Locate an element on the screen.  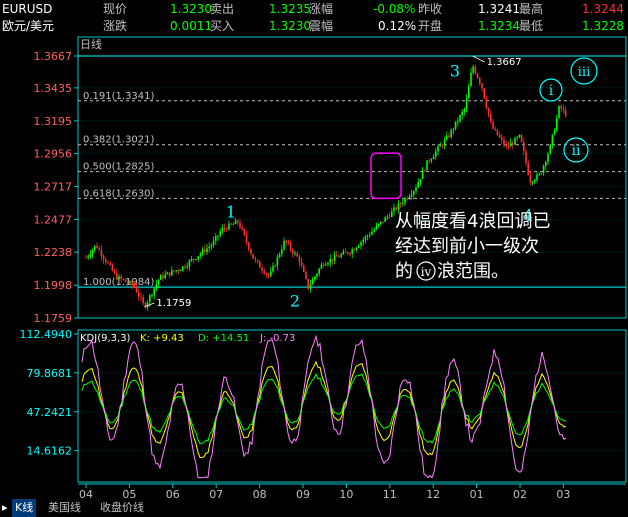
high-value: 1.3244 is located at coordinates (603, 9).